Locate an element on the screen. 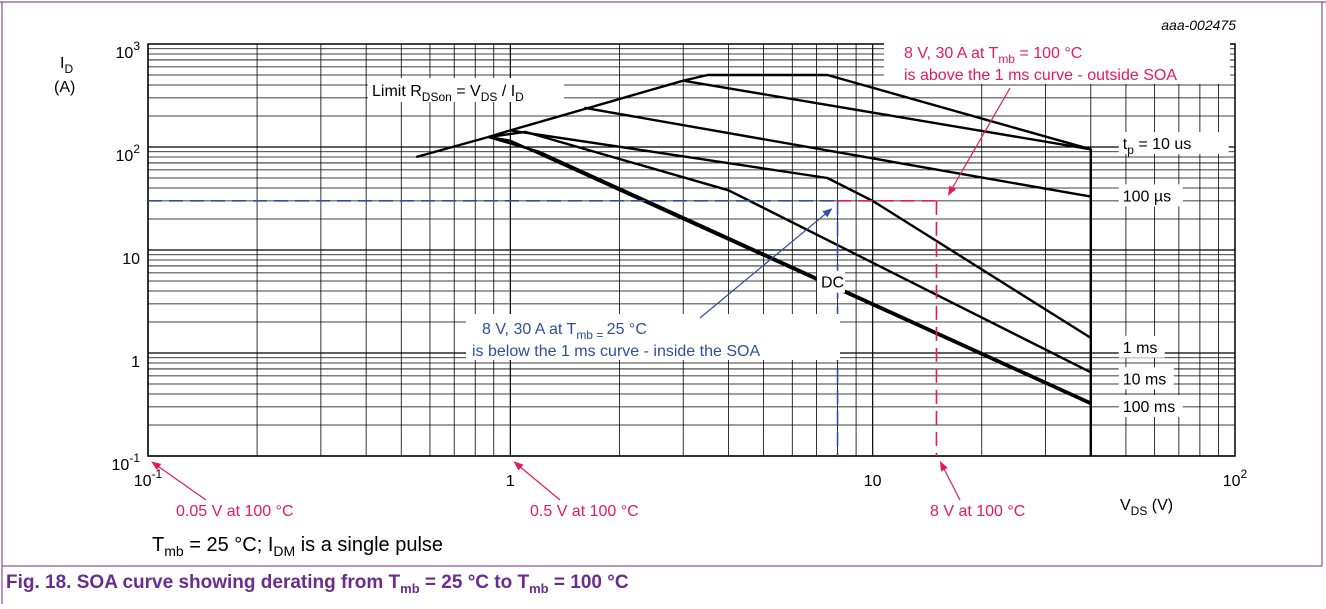  blue-annotation-line1: 8 V, 30 A at Tmb = 25 °C is located at coordinates (564, 331).